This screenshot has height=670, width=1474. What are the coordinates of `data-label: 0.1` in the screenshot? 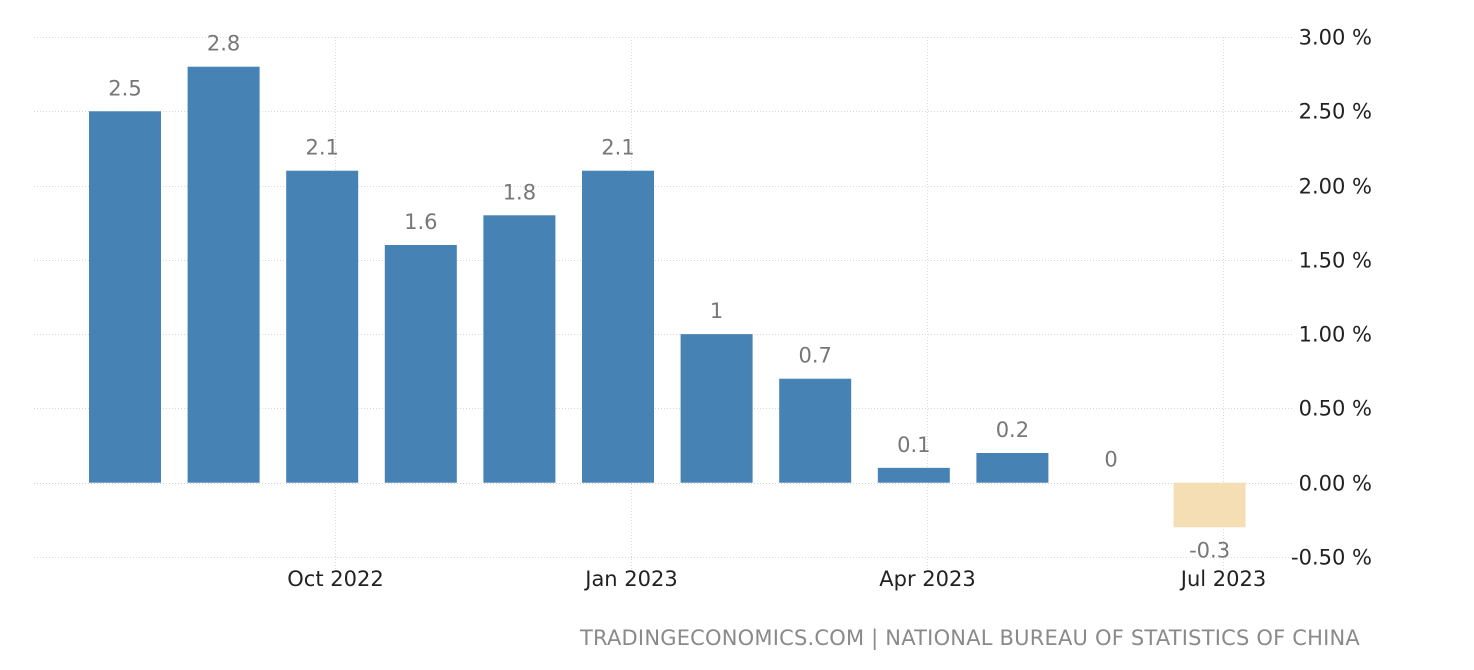 It's located at (913, 445).